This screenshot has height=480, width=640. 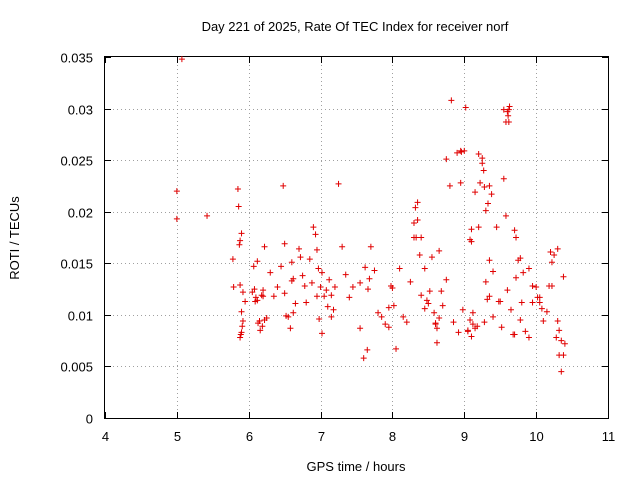 What do you see at coordinates (321, 436) in the screenshot?
I see `x-tick-label: 7` at bounding box center [321, 436].